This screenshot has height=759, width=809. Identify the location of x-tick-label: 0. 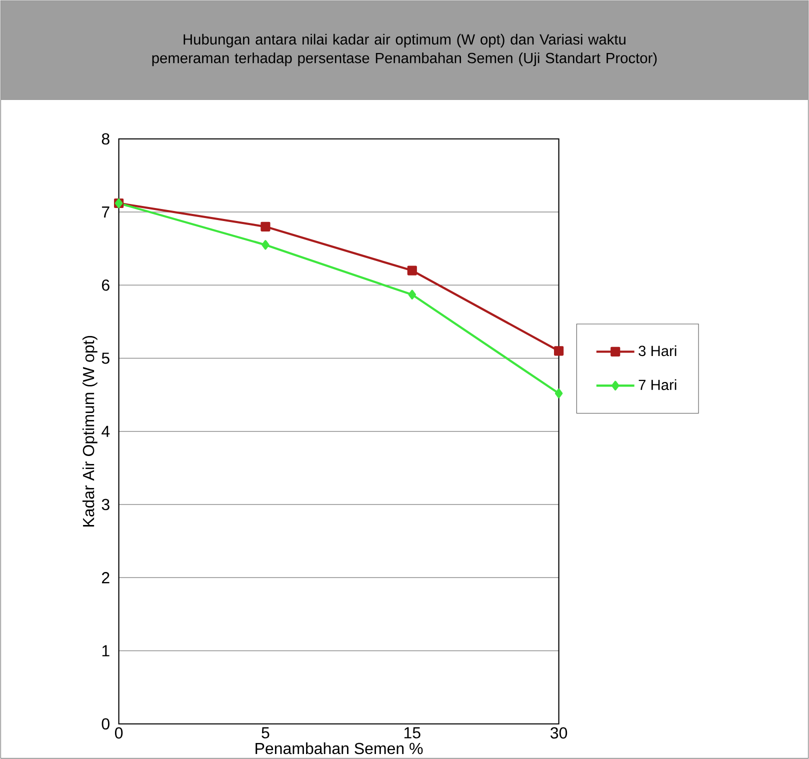
(118, 733).